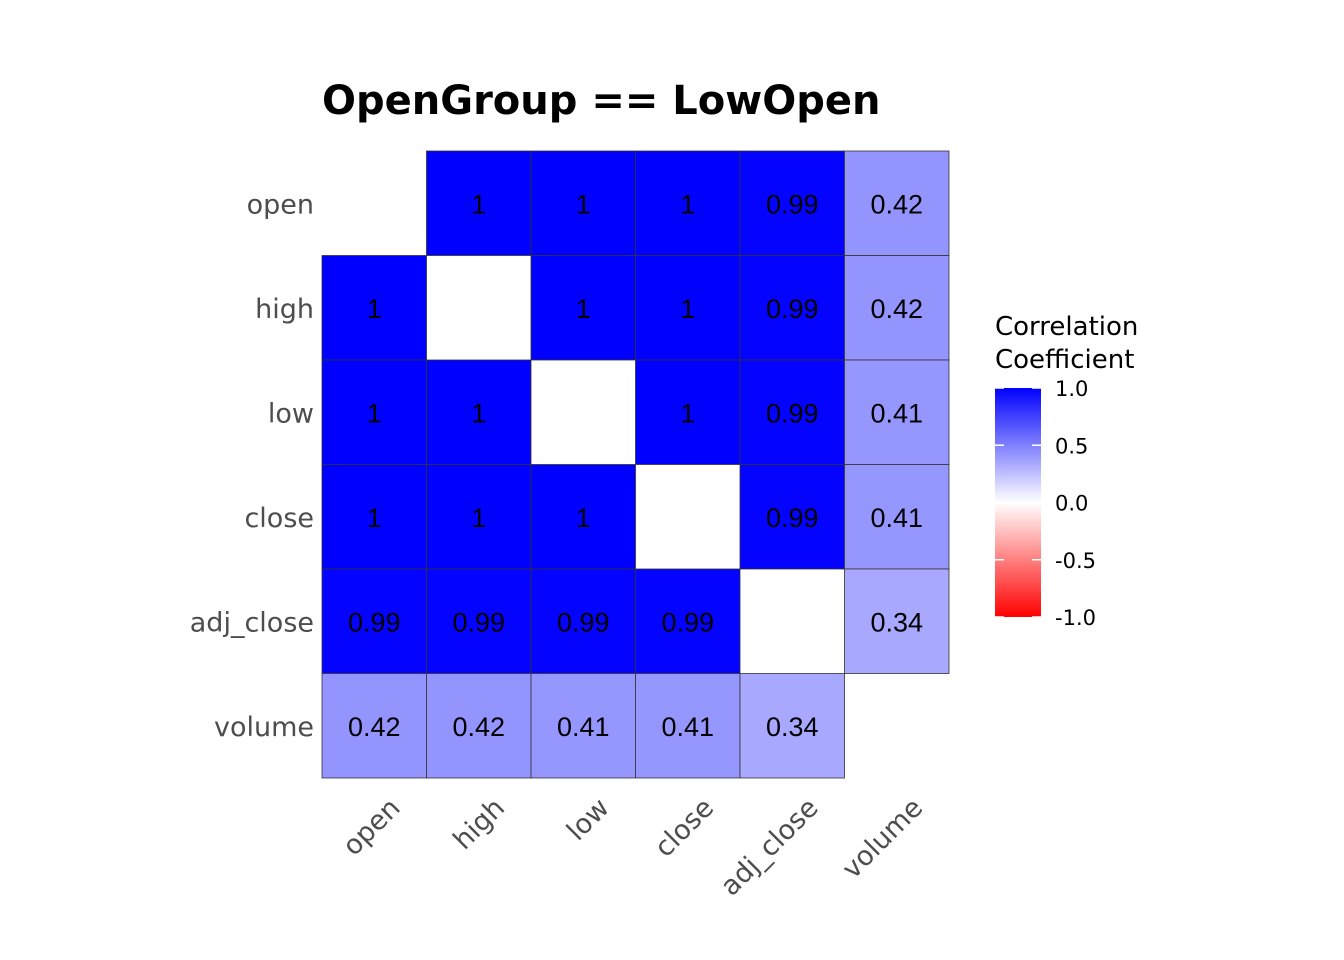  I want to click on cell-label-volume-high: 0.42, so click(478, 727).